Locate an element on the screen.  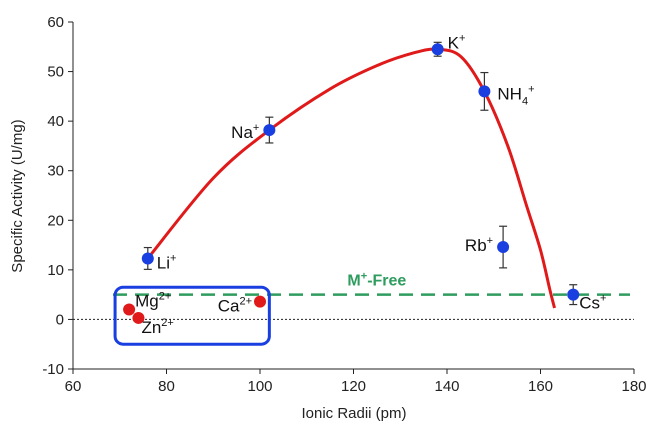
x-tick-label: 80 is located at coordinates (166, 386).